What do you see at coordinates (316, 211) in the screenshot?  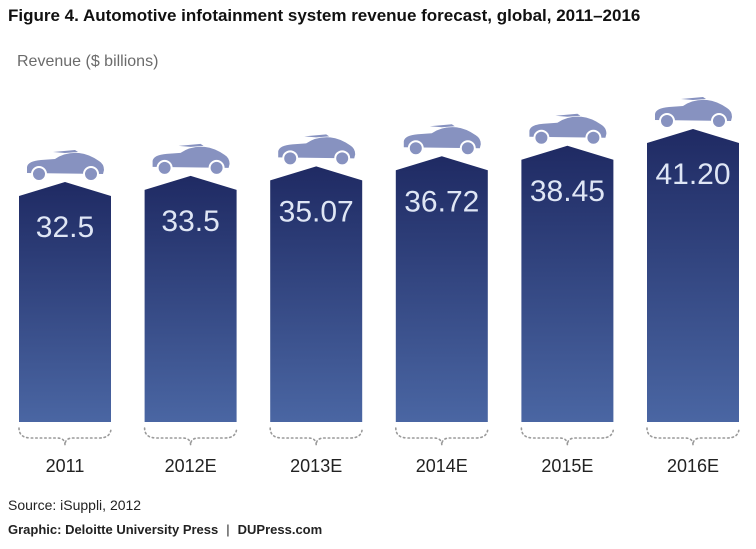 I see `bar-value-label: 35.07` at bounding box center [316, 211].